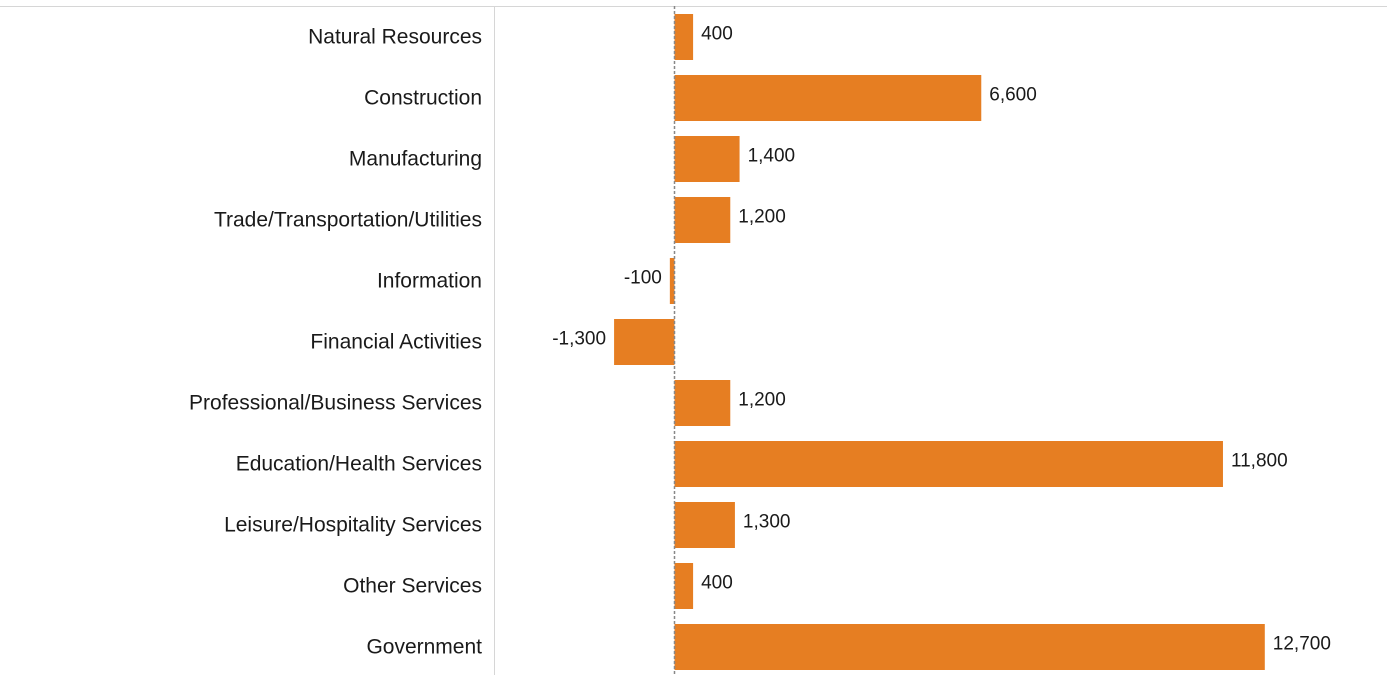  I want to click on data-label: 12,700, so click(1302, 644).